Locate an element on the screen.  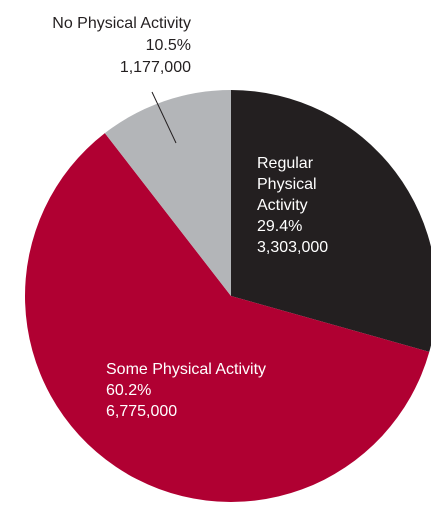
label-no-physical-activity-count: 1,177,000 is located at coordinates (155, 67).